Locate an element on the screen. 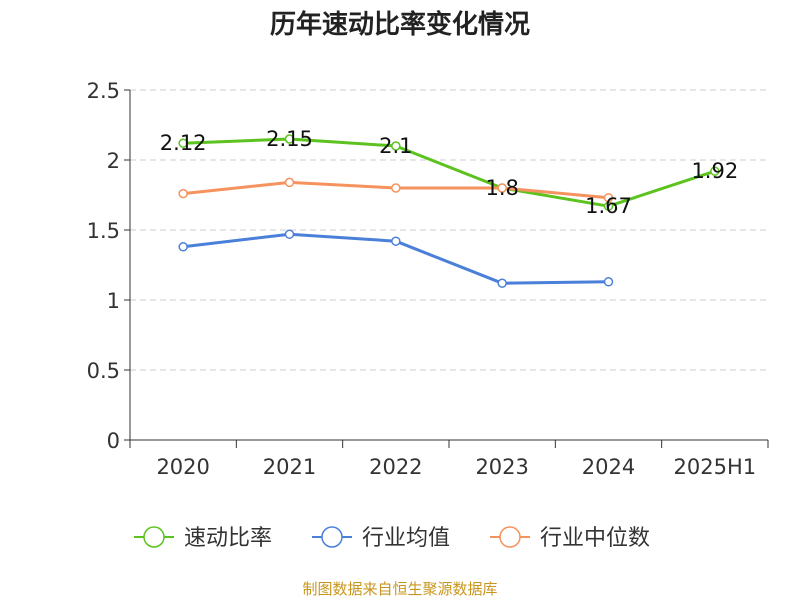 This screenshot has height=600, width=800. data-label: 1.92 is located at coordinates (714, 171).